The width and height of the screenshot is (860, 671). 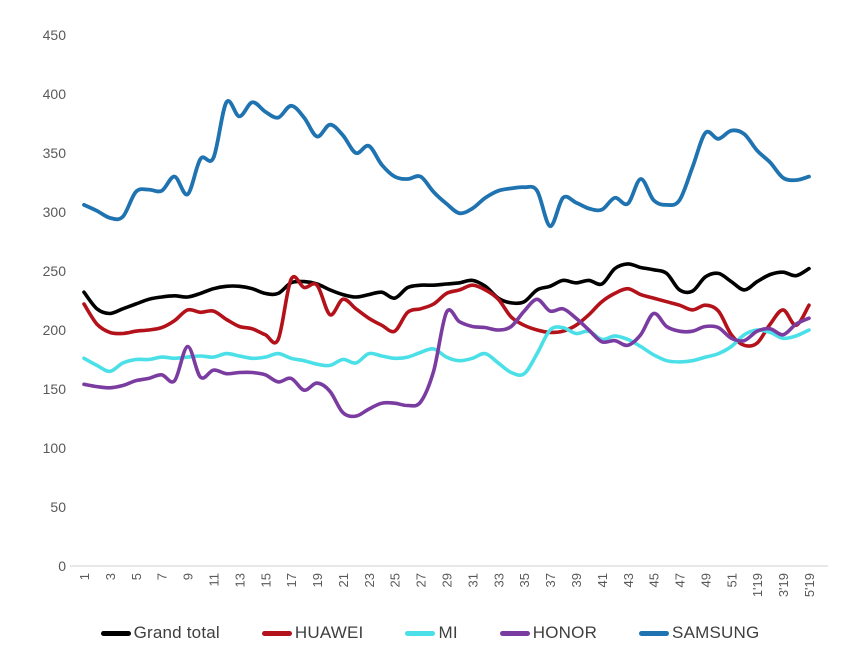 I want to click on x-tick-label: 19, so click(x=317, y=580).